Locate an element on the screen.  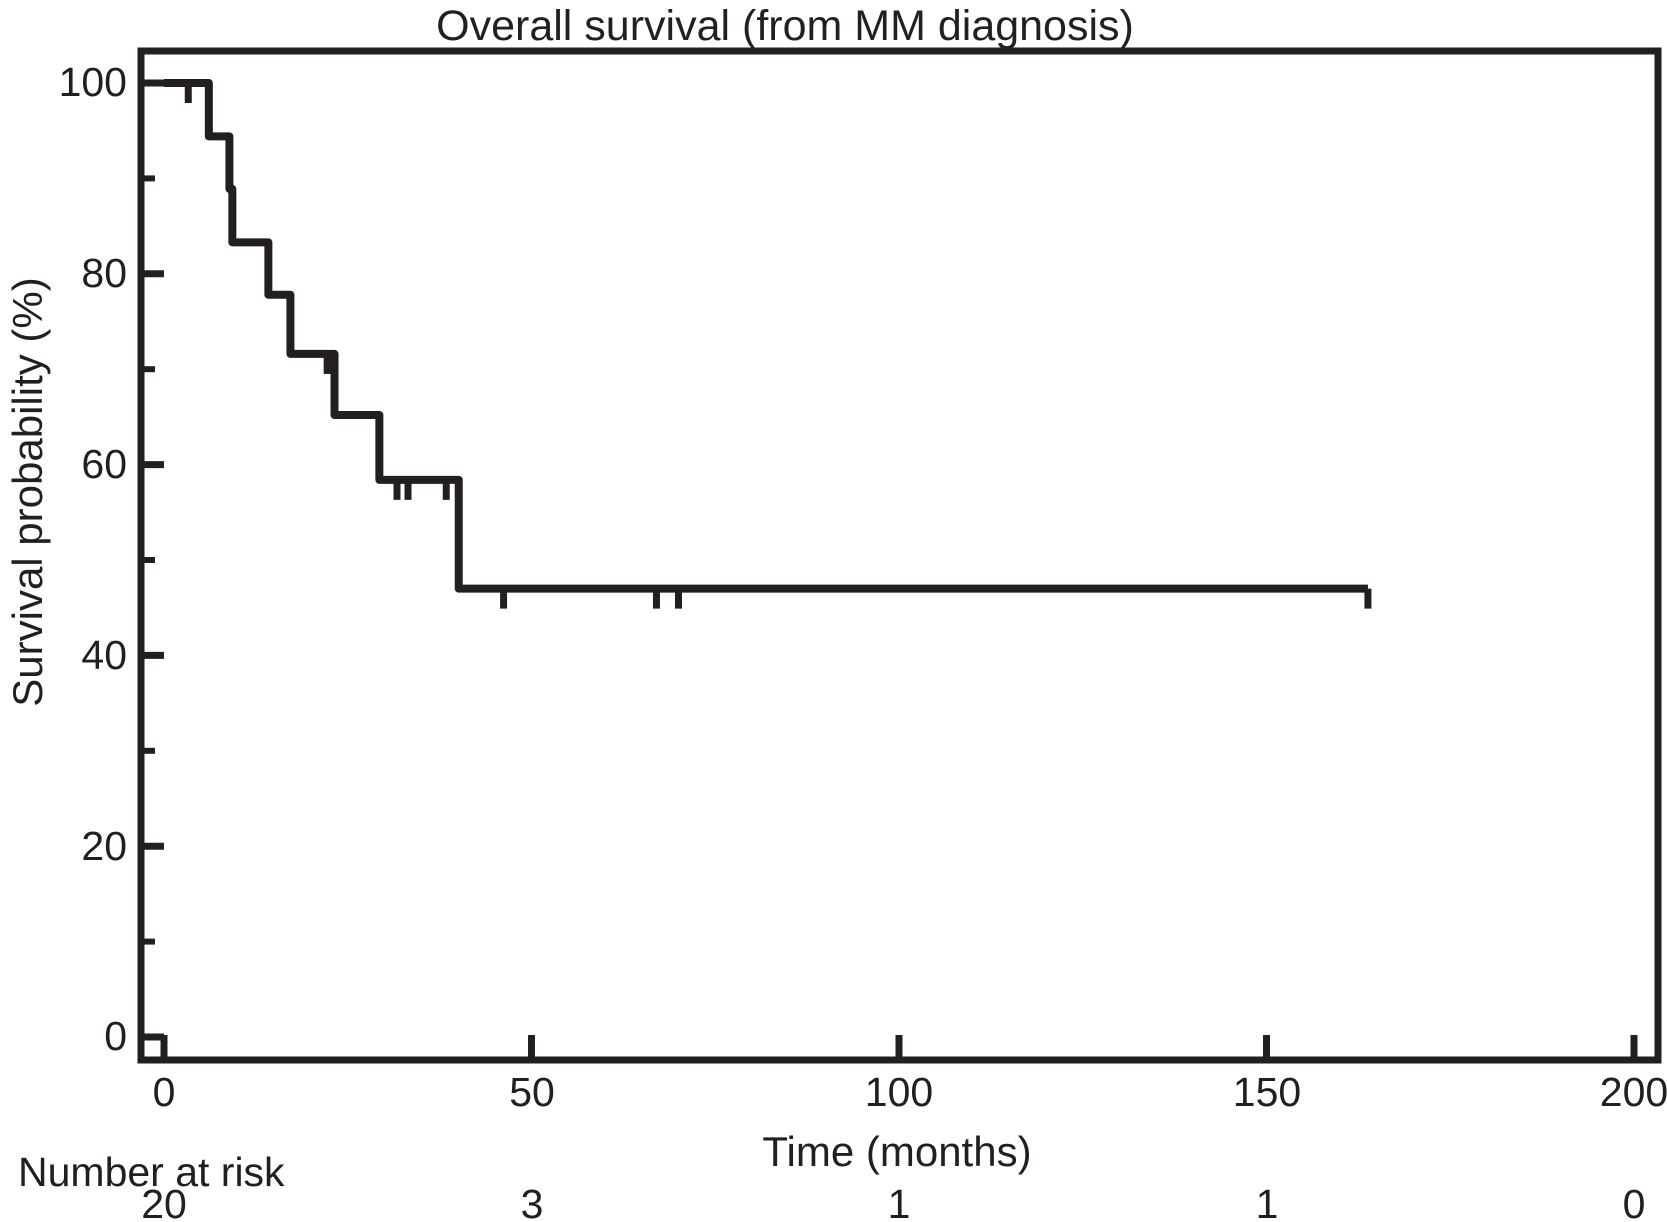
risk-count-t50: 3 is located at coordinates (532, 1201).